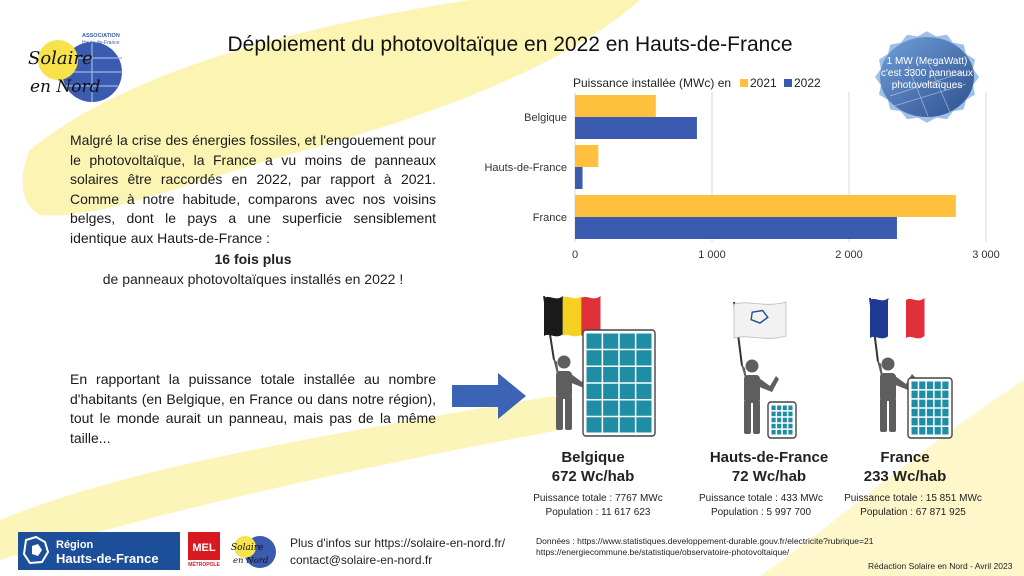 This screenshot has width=1024, height=576. Describe the element at coordinates (489, 396) in the screenshot. I see `arrow-right-icon` at that location.